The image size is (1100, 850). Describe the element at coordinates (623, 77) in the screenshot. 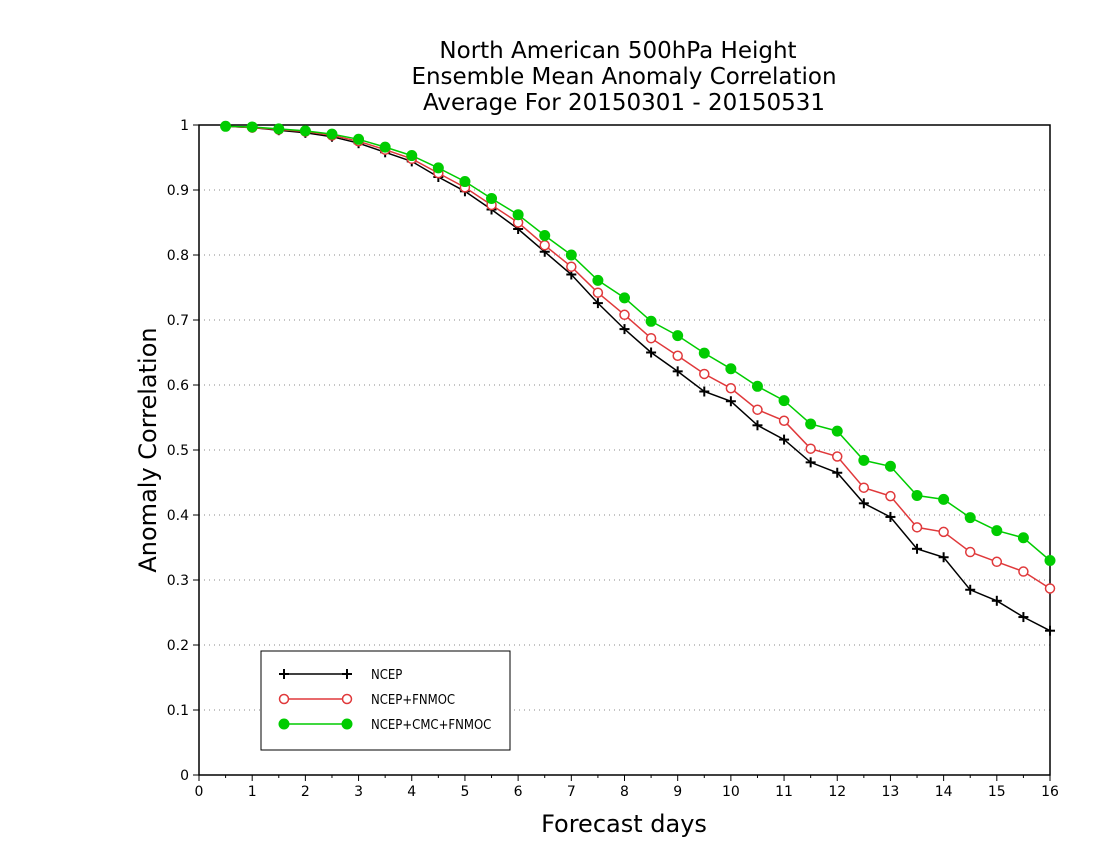

I see `title-line-2: Ensemble Mean Anomaly Correlation` at that location.